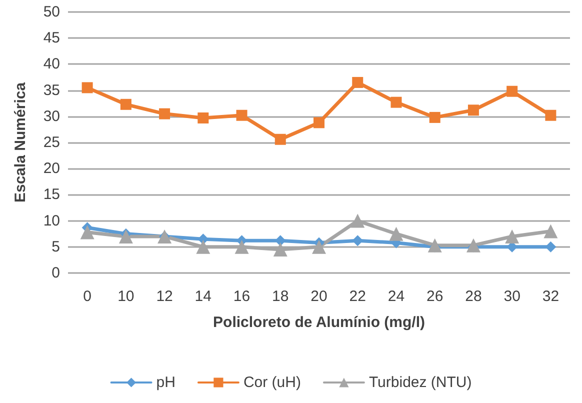 The width and height of the screenshot is (582, 403). What do you see at coordinates (166, 382) in the screenshot?
I see `legend-label: pH` at bounding box center [166, 382].